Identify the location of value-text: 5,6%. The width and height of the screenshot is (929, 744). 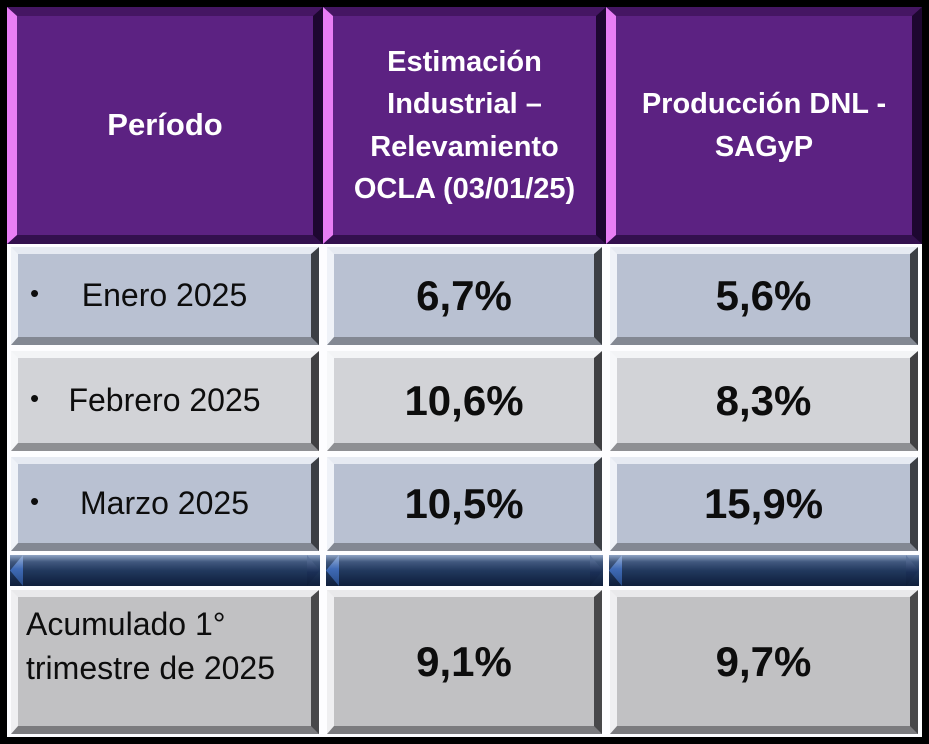
(763, 295).